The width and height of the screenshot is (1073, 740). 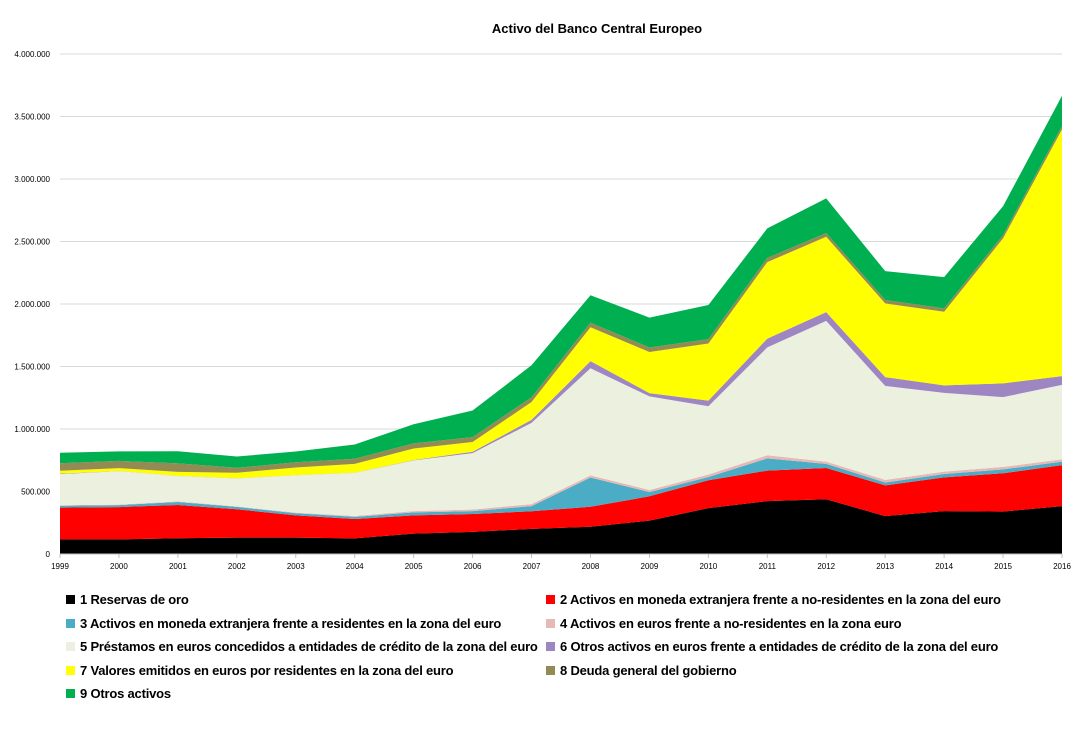 What do you see at coordinates (648, 670) in the screenshot?
I see `legend-label: 8 Deuda general del gobierno` at bounding box center [648, 670].